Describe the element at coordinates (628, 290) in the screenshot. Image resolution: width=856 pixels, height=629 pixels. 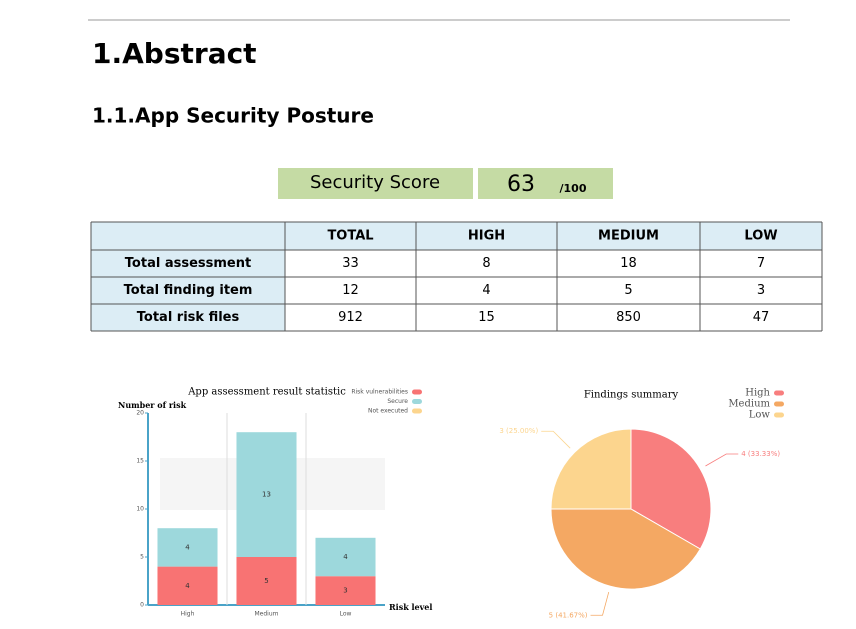
I see `table-cell: 5` at that location.